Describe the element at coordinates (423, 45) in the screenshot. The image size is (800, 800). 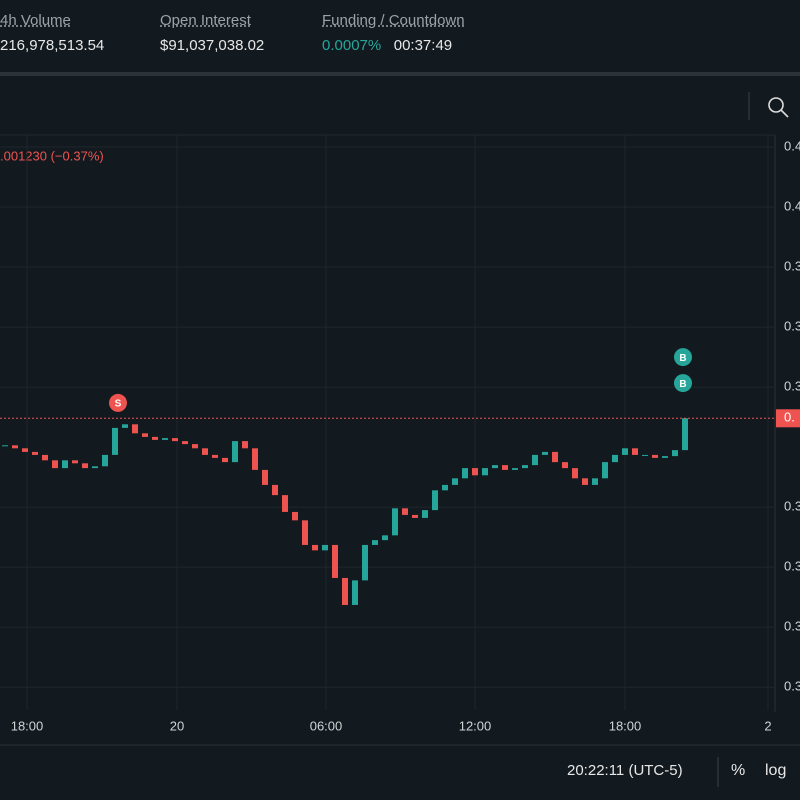
I see `countdown: 00:37:49` at that location.